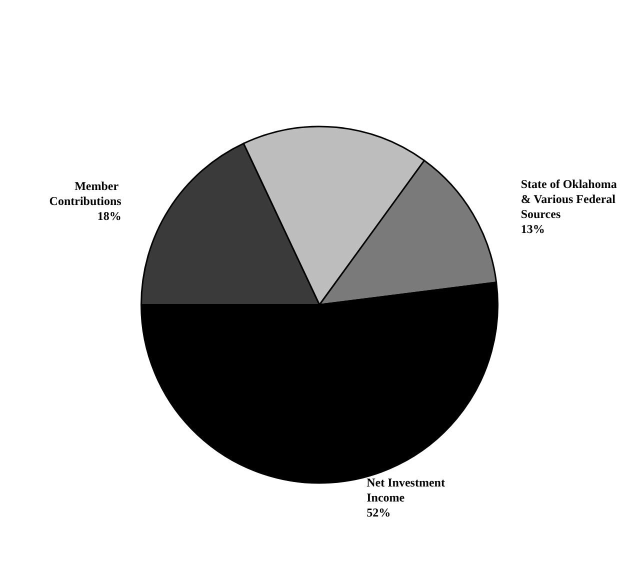  Describe the element at coordinates (378, 513) in the screenshot. I see `data-label: 52%` at that location.